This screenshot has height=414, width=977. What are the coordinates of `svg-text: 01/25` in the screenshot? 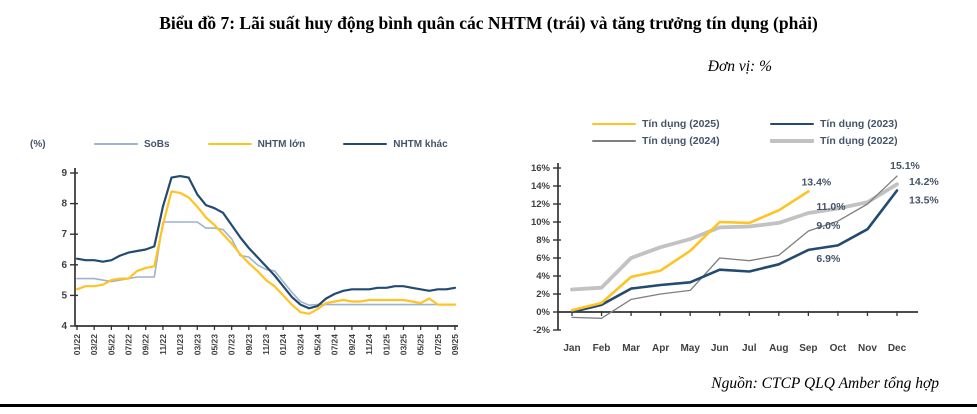 It's located at (386, 345).